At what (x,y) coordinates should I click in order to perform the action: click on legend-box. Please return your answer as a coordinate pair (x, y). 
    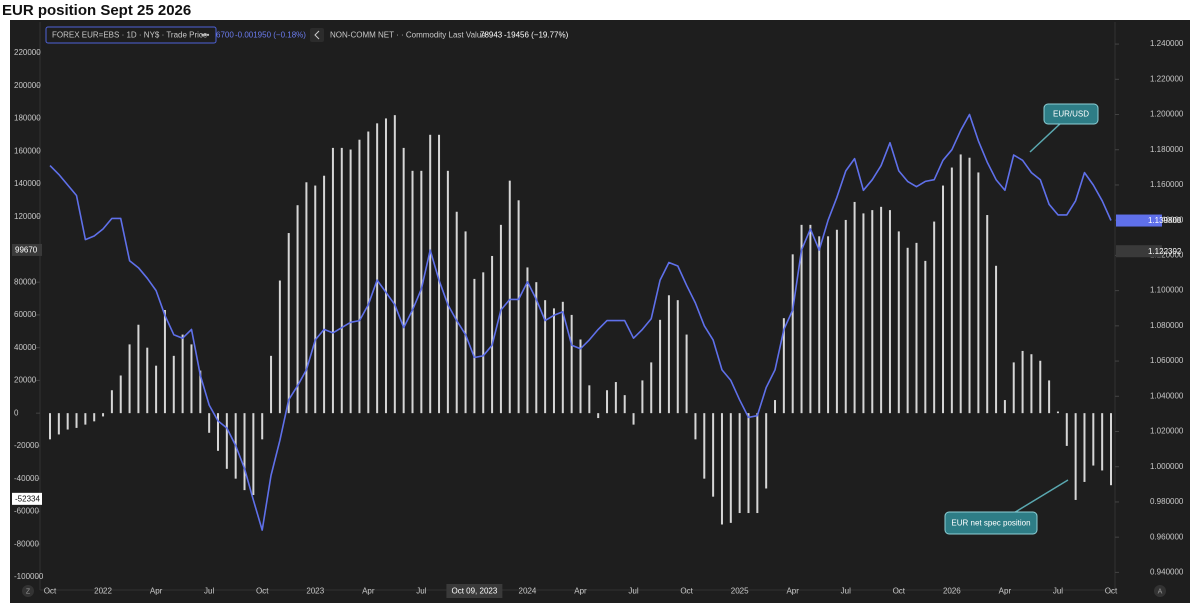
    Looking at the image, I should click on (131, 35).